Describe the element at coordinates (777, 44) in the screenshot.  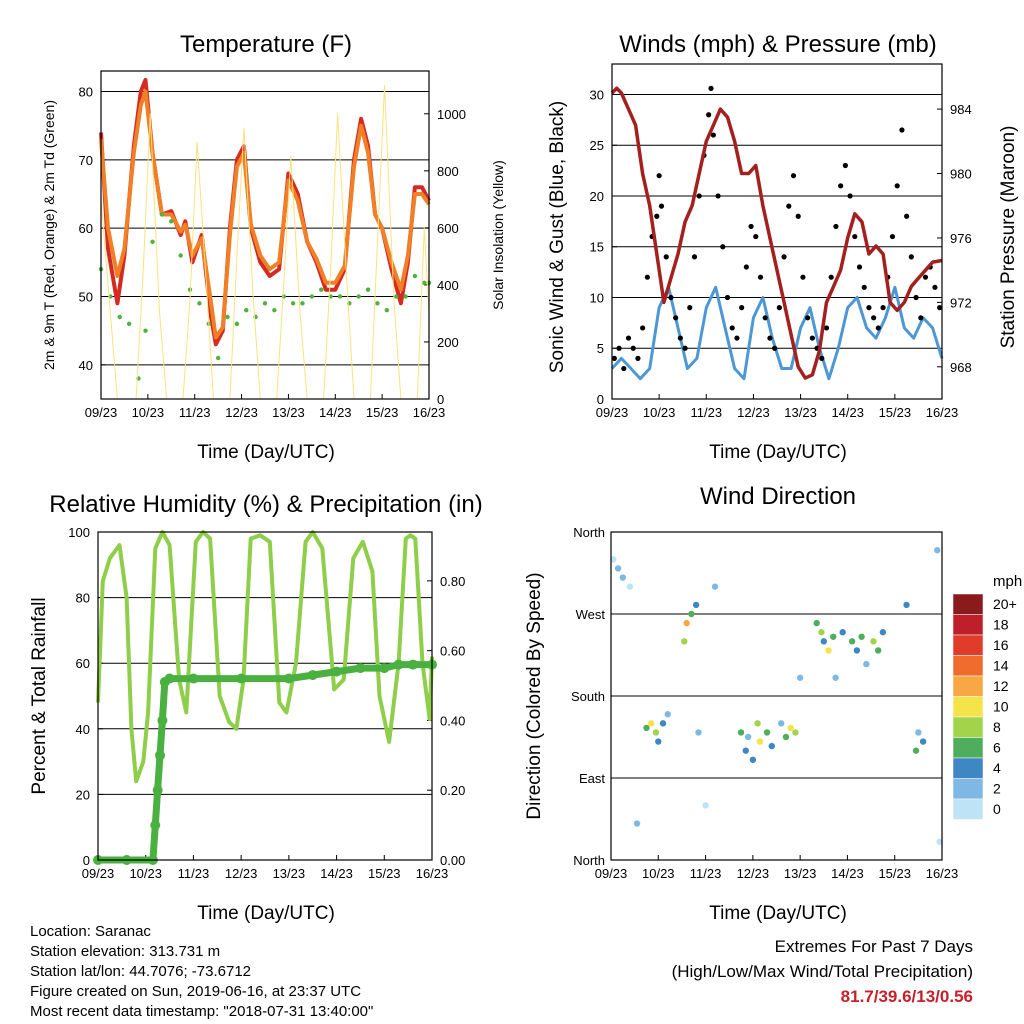
I see `winds-title: Winds (mph) & Pressure (mb)` at that location.